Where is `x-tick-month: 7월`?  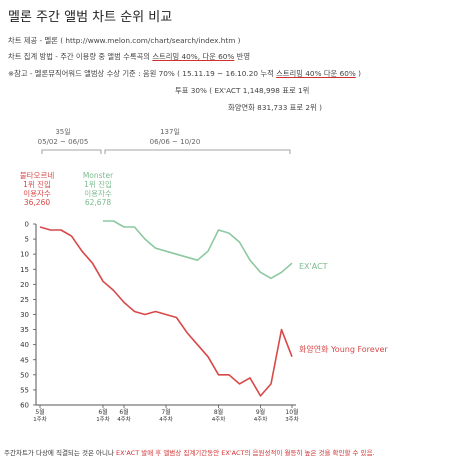 x-tick-month: 7월 is located at coordinates (165, 412).